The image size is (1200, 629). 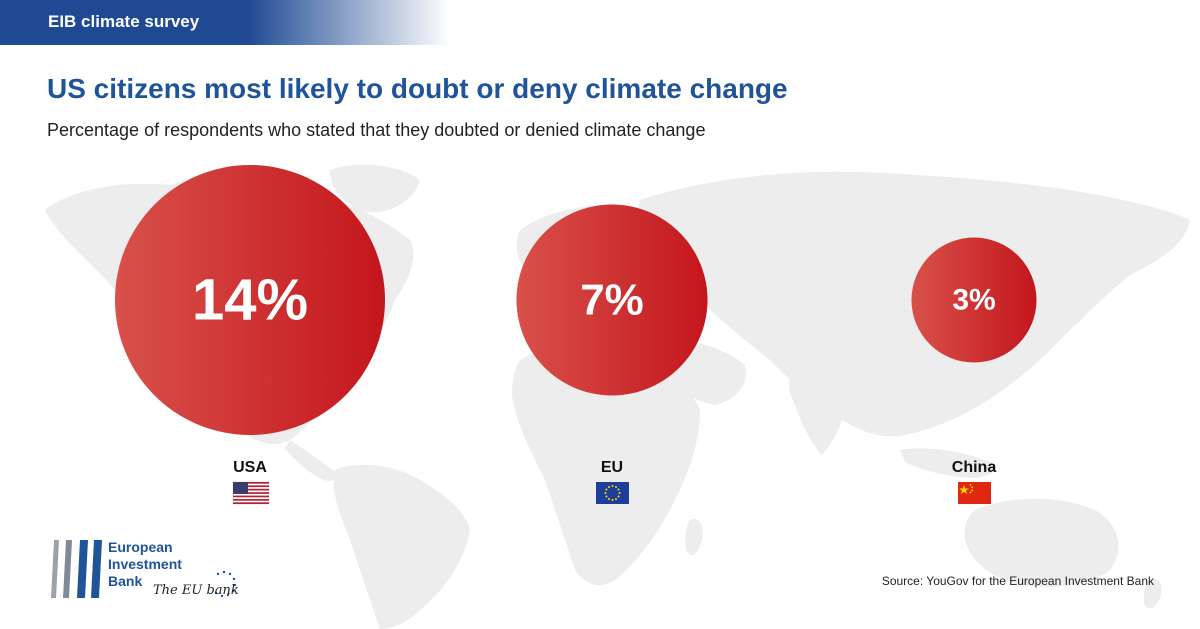 I want to click on bubble-eu, so click(x=612, y=300).